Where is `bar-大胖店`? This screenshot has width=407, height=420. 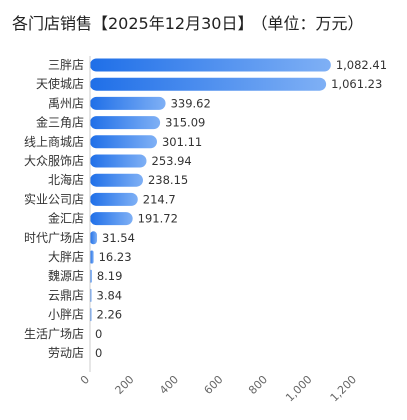 bar-大胖店 is located at coordinates (92, 257).